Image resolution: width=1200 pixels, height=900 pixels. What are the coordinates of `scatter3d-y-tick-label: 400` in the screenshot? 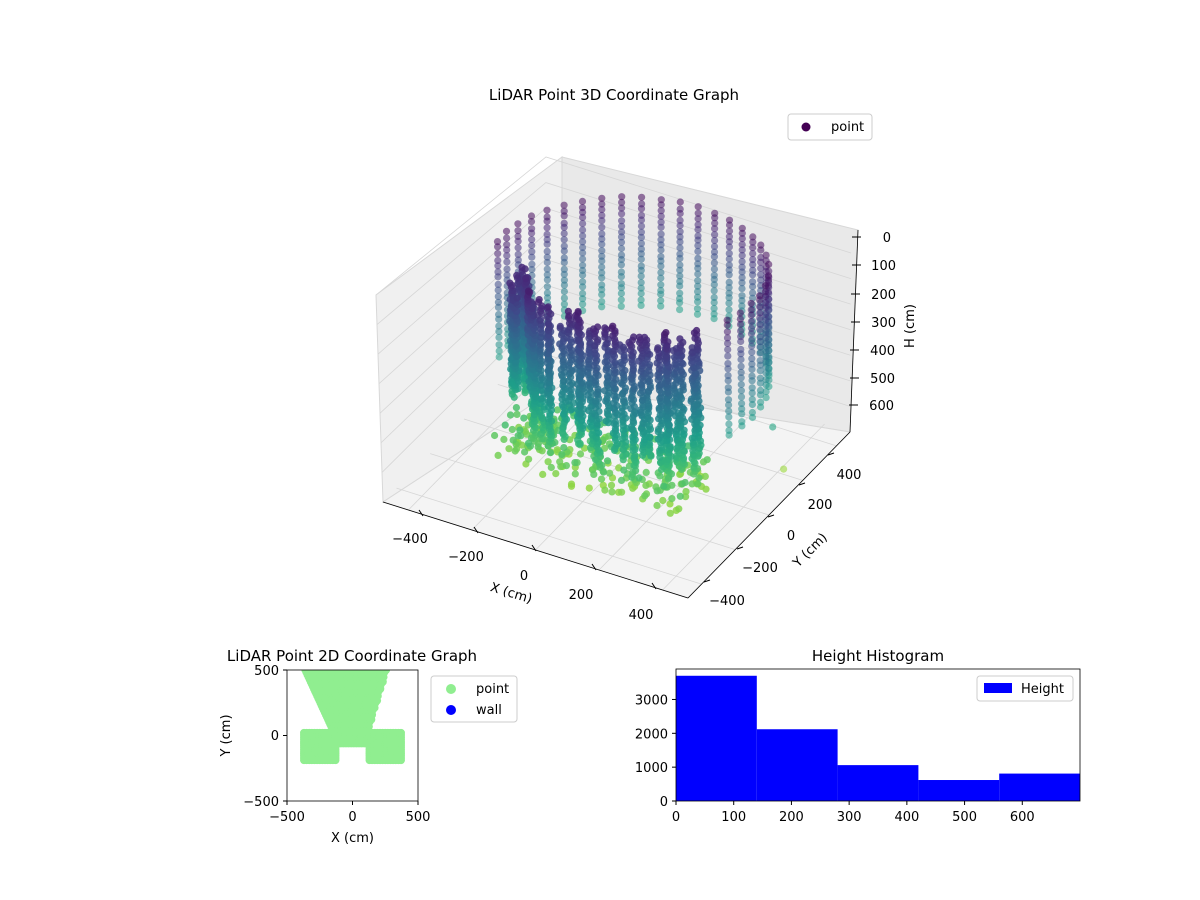 It's located at (849, 475).